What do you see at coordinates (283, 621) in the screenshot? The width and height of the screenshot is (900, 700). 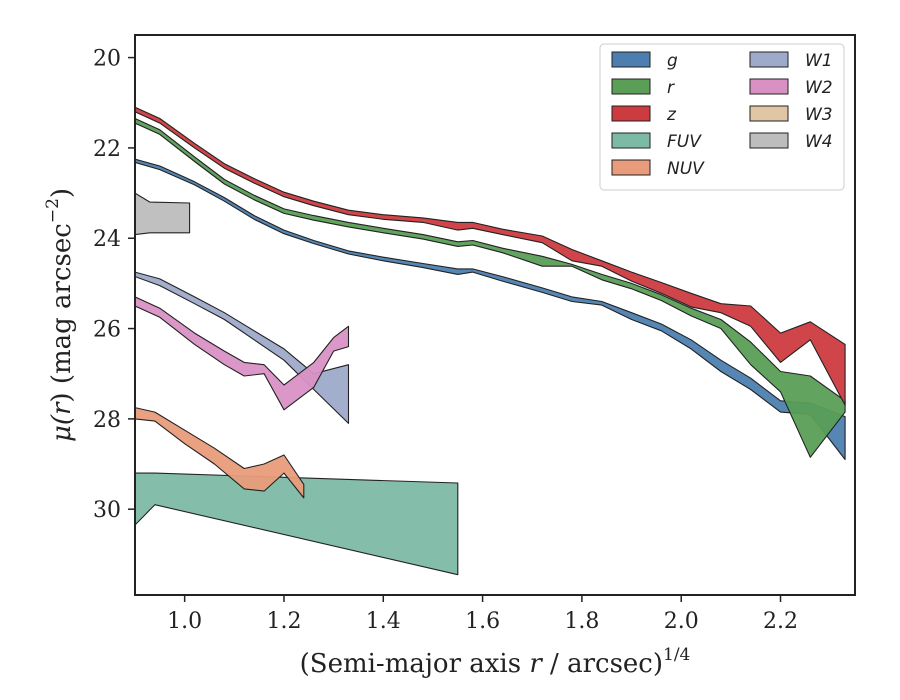 I see `x-tick-label: 1.2` at bounding box center [283, 621].